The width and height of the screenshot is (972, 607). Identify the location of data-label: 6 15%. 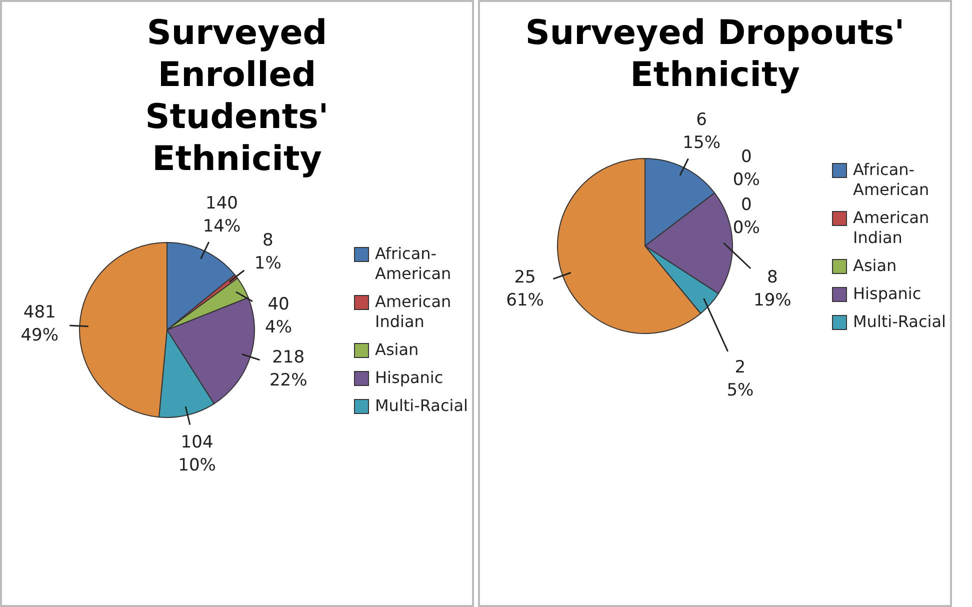
(701, 132).